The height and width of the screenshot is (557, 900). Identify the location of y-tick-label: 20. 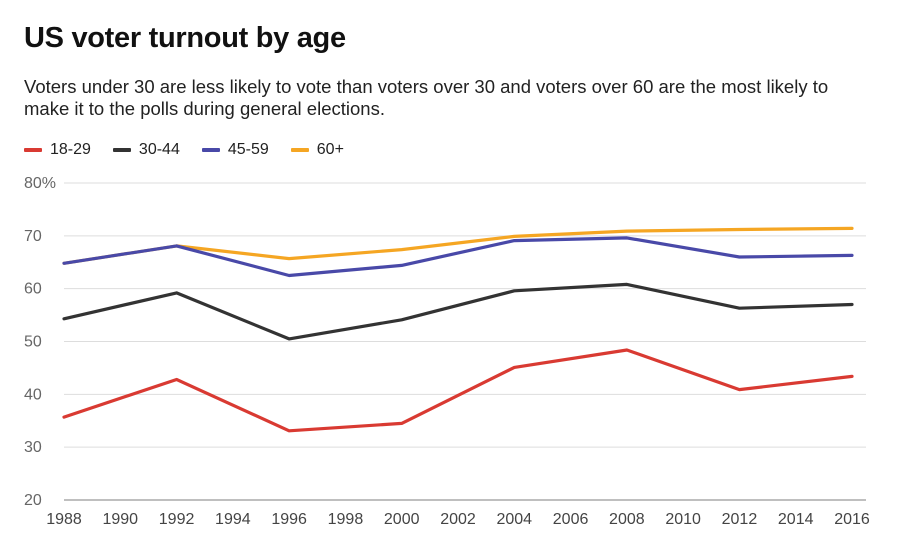
(33, 500).